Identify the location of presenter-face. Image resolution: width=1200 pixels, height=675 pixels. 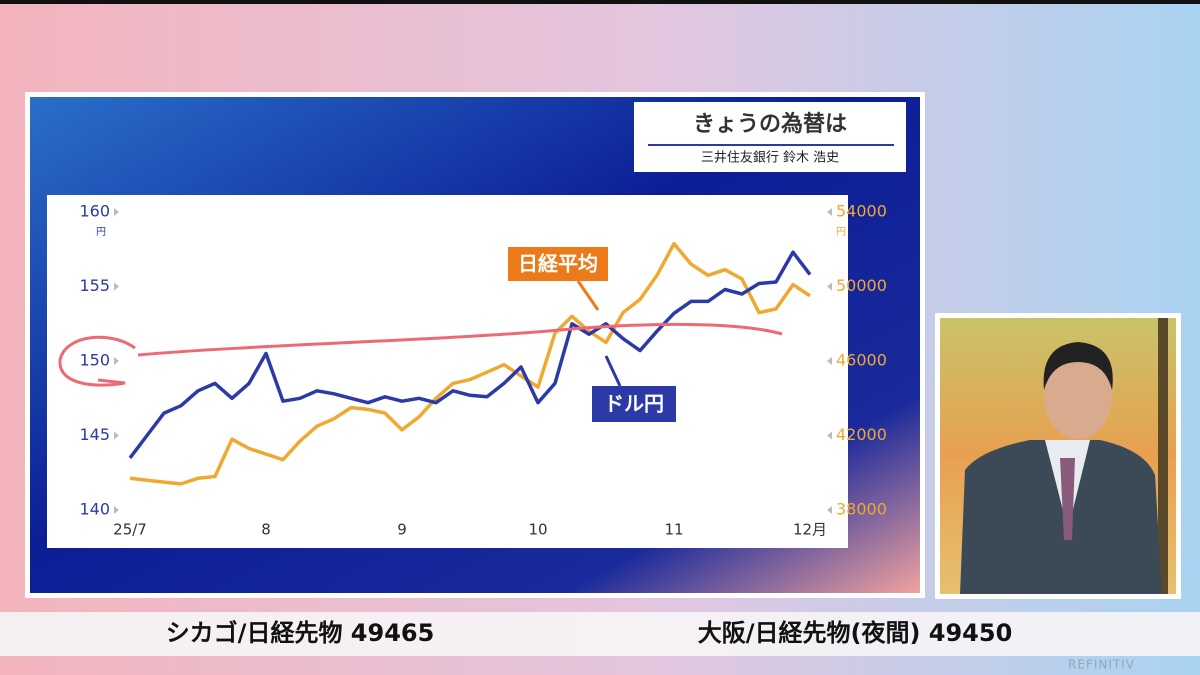
(1078, 395).